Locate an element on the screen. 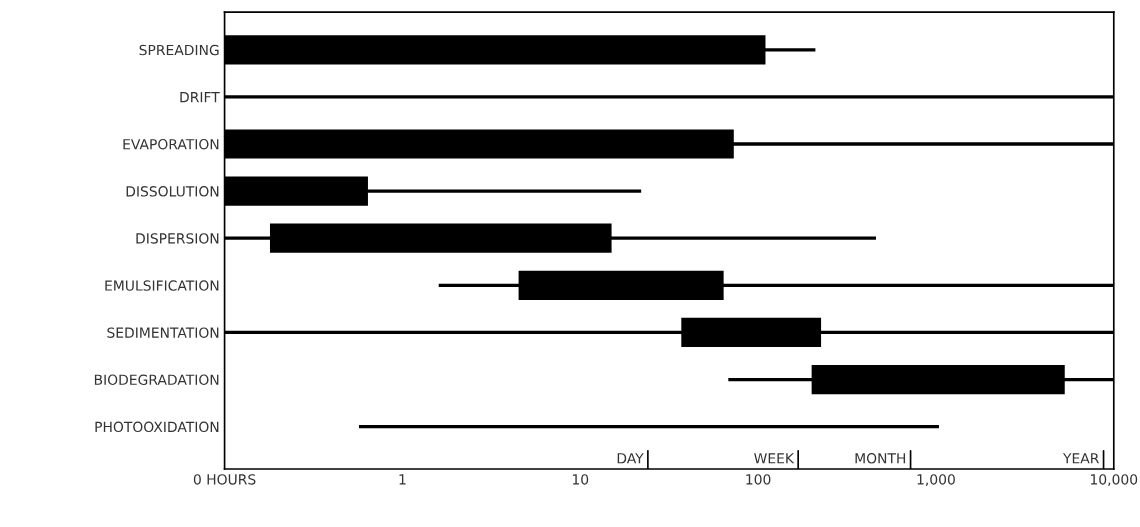 This screenshot has height=527, width=1140. y-tick-label: DISSOLUTION is located at coordinates (172, 191).